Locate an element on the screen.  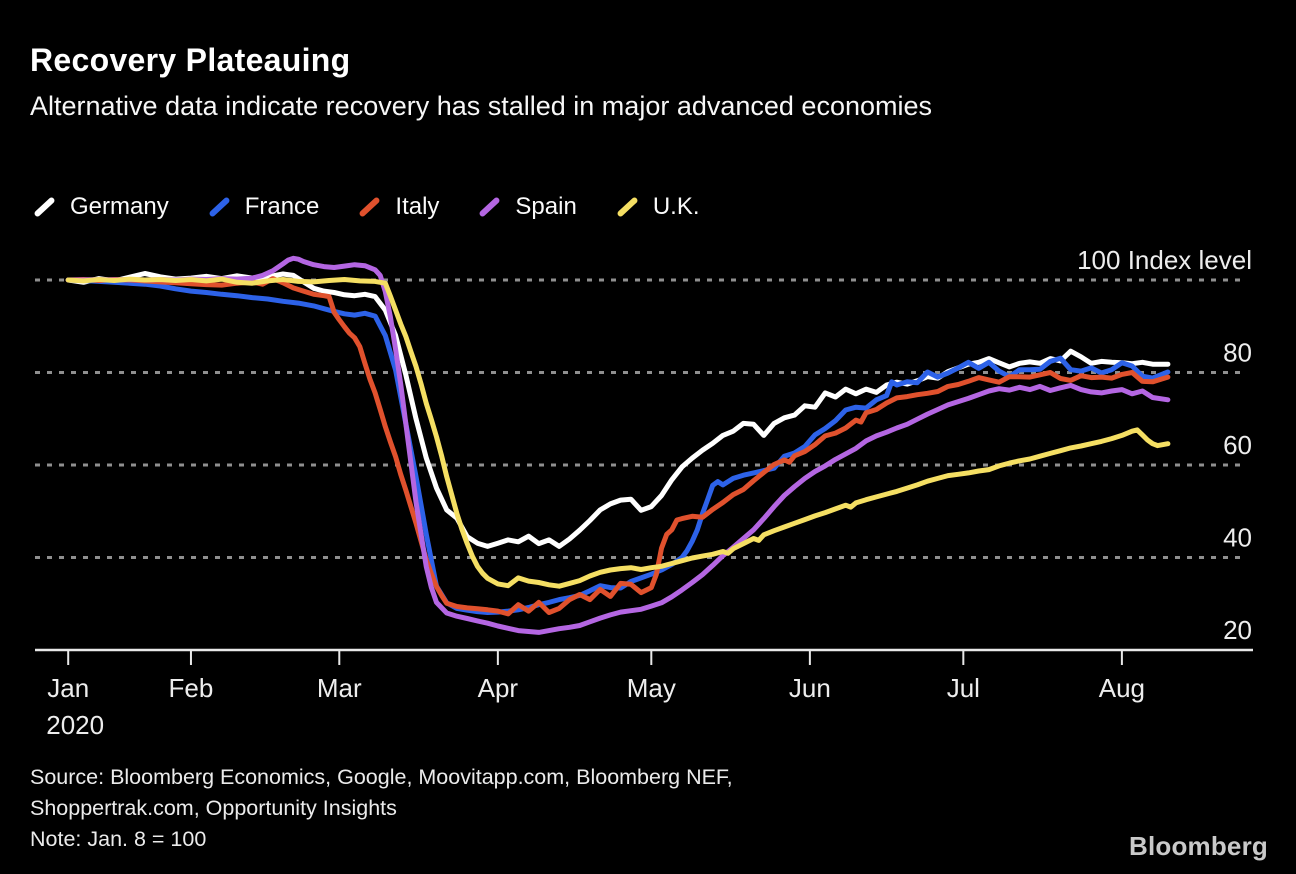
x-axis-label: Feb is located at coordinates (191, 688).